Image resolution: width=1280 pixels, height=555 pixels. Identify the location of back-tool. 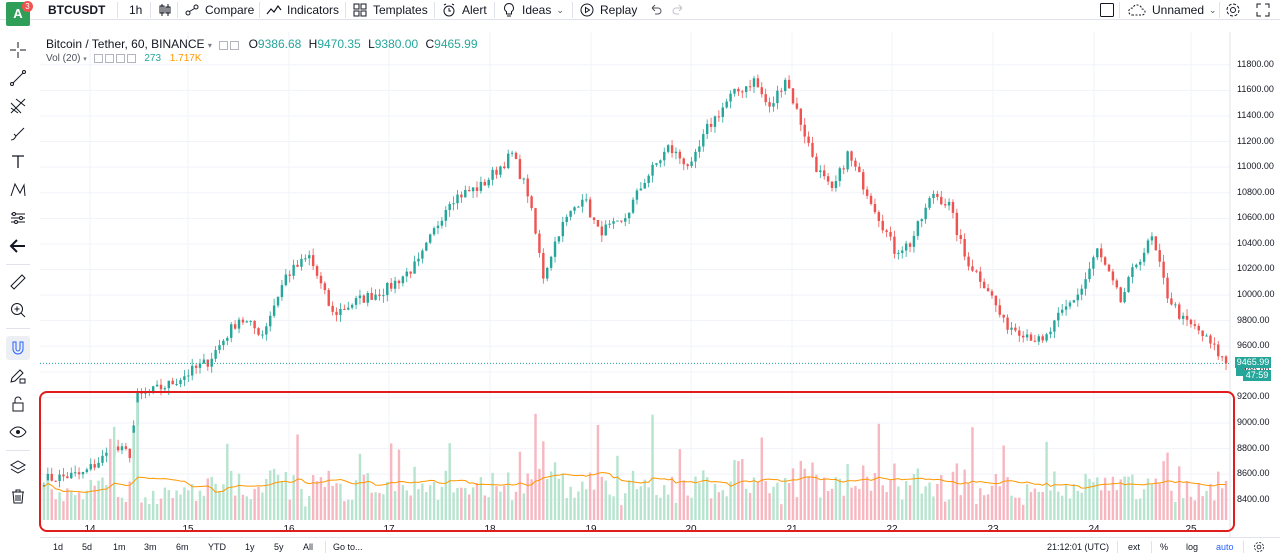
(18, 246).